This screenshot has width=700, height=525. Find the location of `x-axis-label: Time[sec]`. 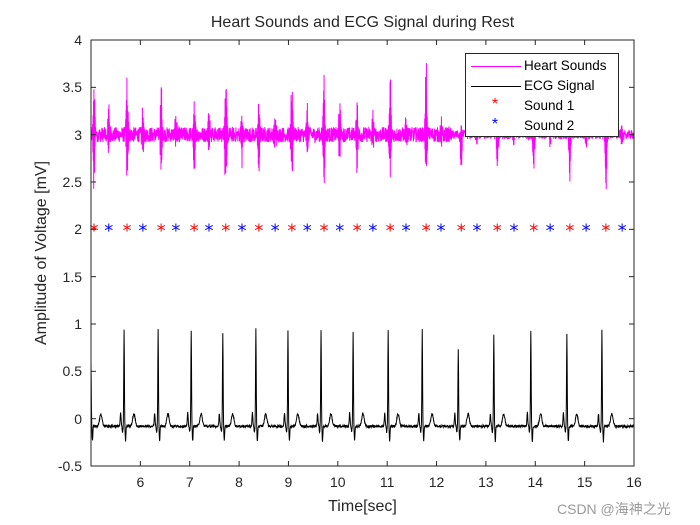

x-axis-label: Time[sec] is located at coordinates (362, 506).